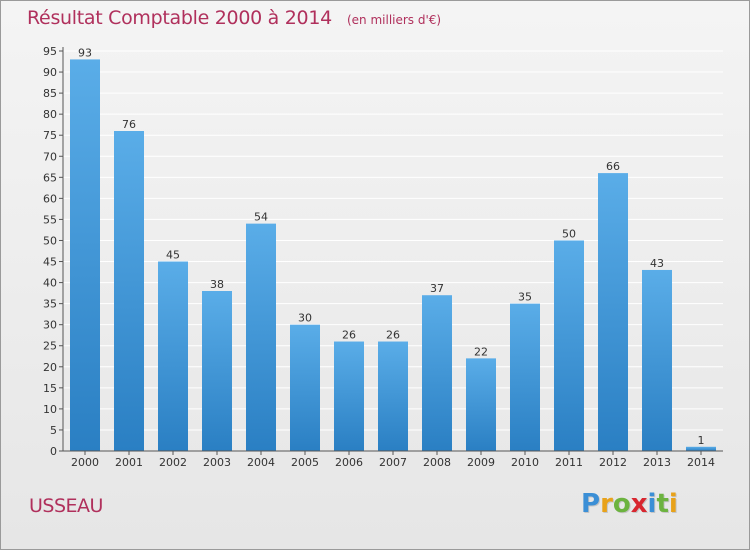 This screenshot has height=550, width=750. I want to click on bar-2012, so click(613, 312).